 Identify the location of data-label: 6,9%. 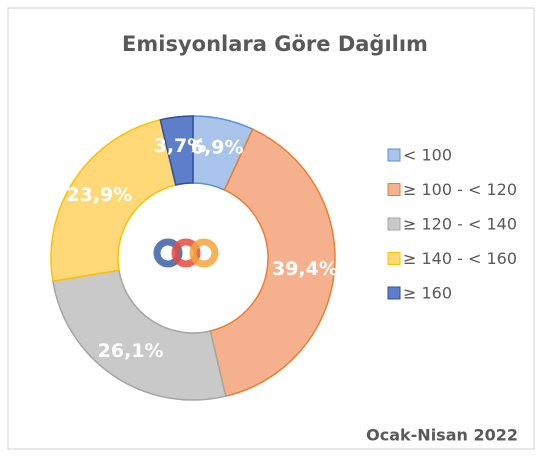
(217, 148).